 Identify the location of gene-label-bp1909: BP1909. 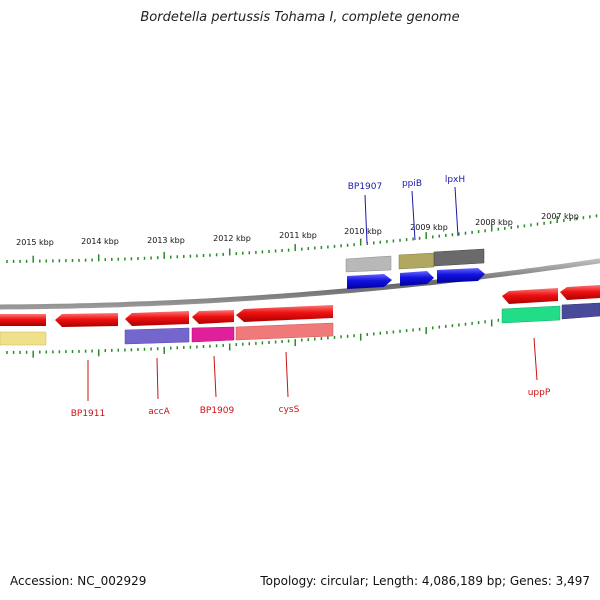
(217, 411).